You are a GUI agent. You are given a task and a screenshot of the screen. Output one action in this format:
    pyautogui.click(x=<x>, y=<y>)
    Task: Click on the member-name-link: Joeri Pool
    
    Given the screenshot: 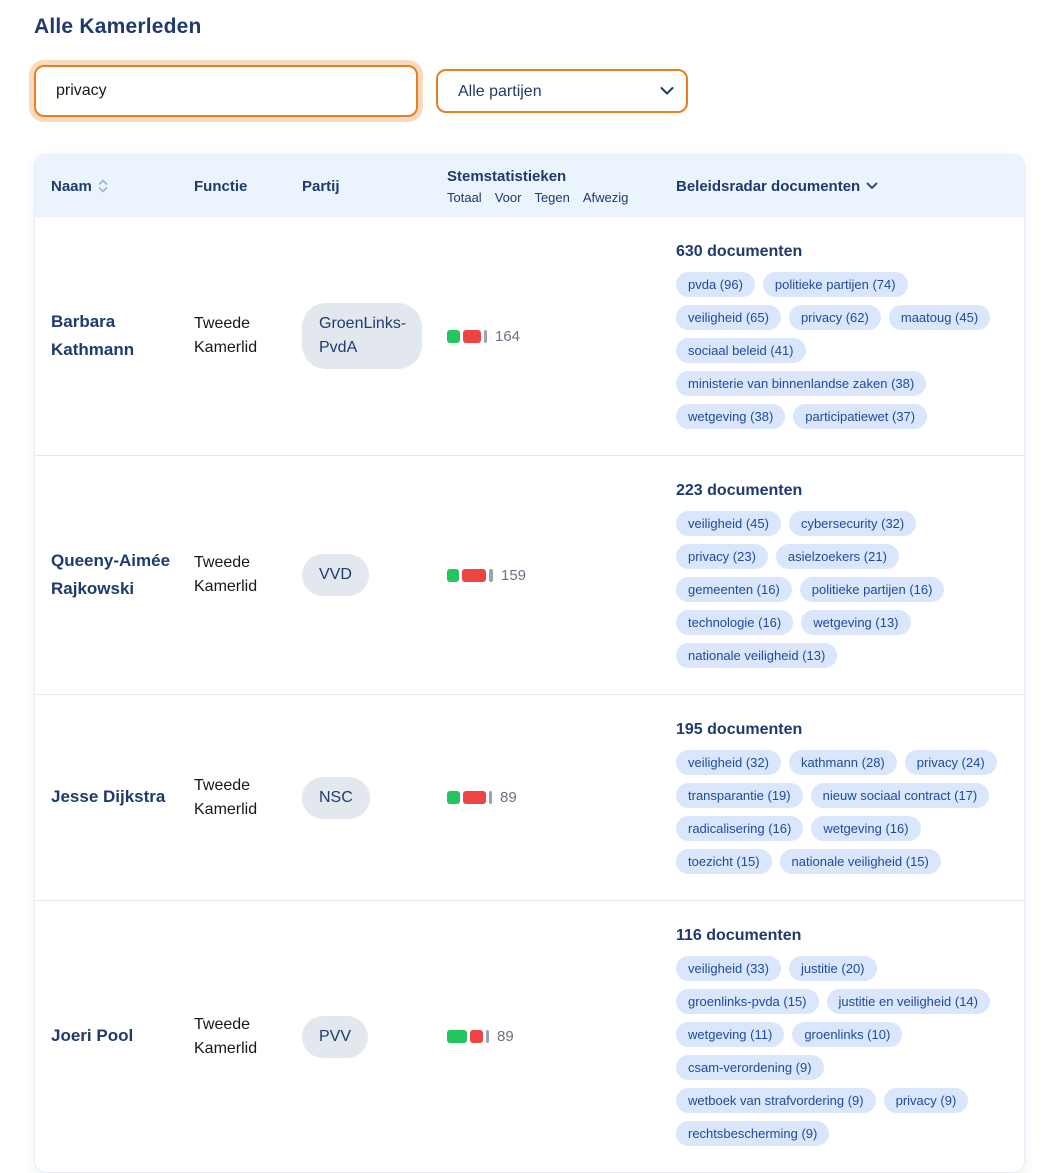 What is the action you would take?
    pyautogui.click(x=92, y=1036)
    